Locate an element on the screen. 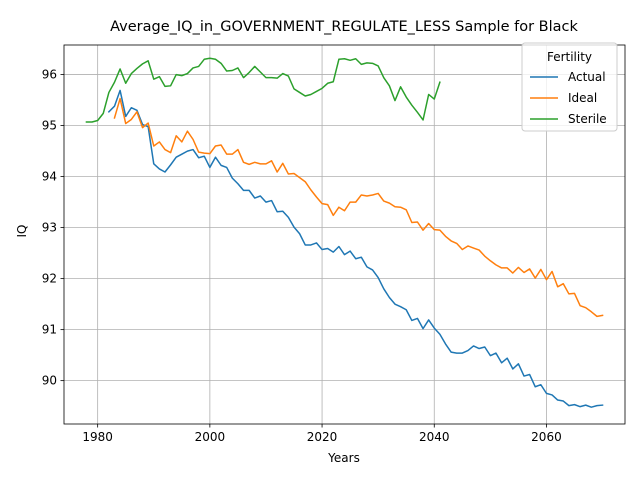 The height and width of the screenshot is (480, 640). legend: Fertility Actual Ideal Sterile is located at coordinates (569, 87).